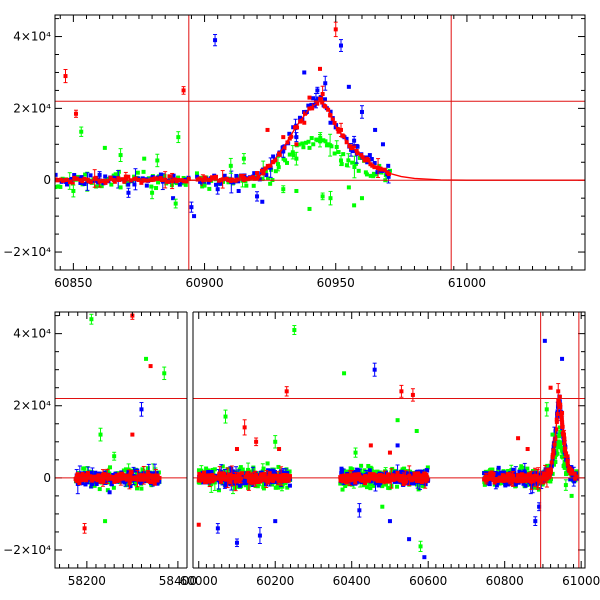 The height and width of the screenshot is (600, 600). Describe the element at coordinates (320, 140) in the screenshot. I see `model-curve` at that location.